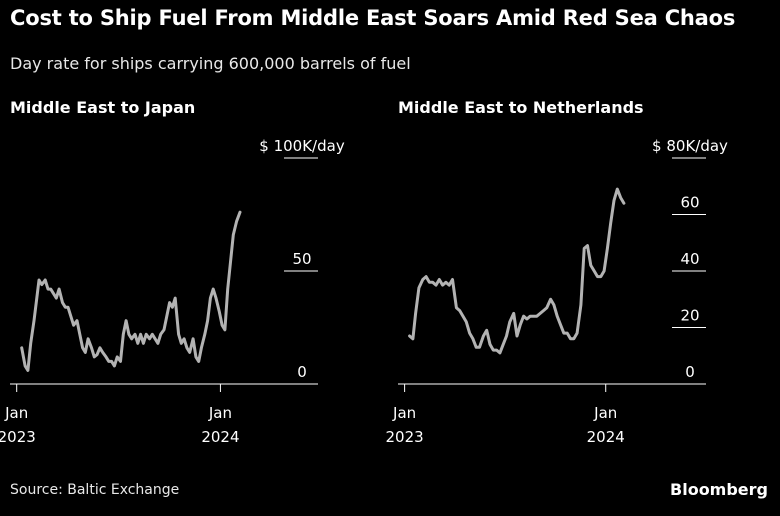  What do you see at coordinates (301, 259) in the screenshot?
I see `y-tick-label-japan: 50` at bounding box center [301, 259].